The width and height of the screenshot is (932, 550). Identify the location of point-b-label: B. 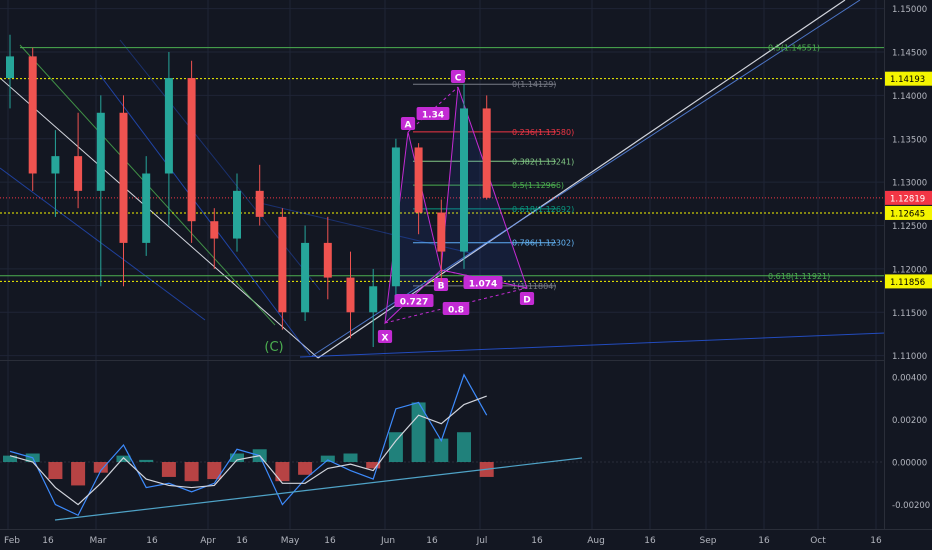
(441, 287).